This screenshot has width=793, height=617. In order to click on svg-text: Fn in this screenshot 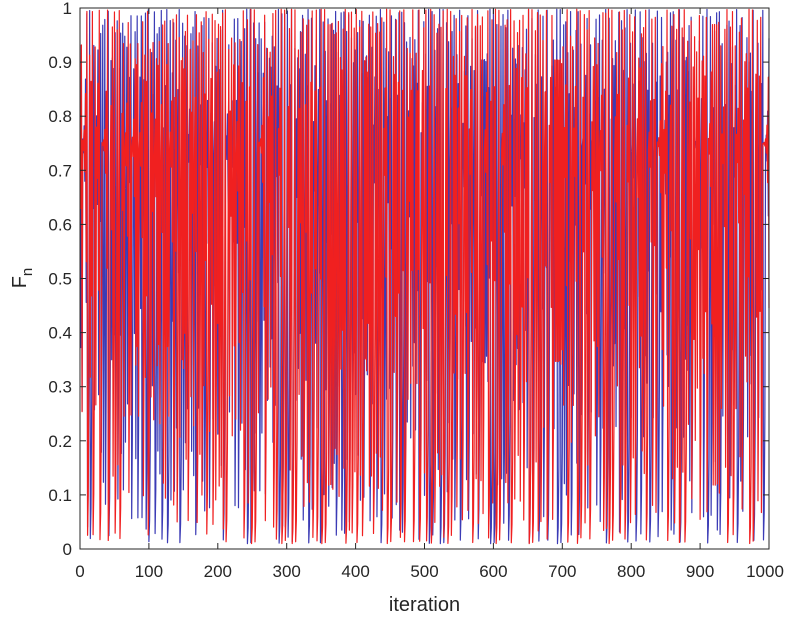, I will do `click(22, 278)`.